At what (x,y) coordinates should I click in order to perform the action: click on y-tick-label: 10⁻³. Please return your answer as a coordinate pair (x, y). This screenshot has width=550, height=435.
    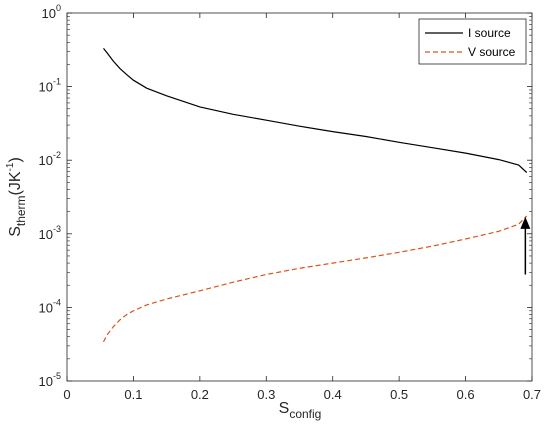
    Looking at the image, I should click on (50, 233).